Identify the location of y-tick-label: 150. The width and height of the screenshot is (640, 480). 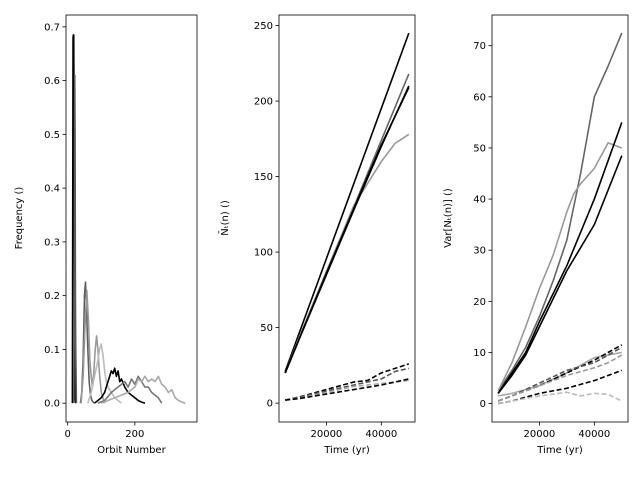
(263, 177).